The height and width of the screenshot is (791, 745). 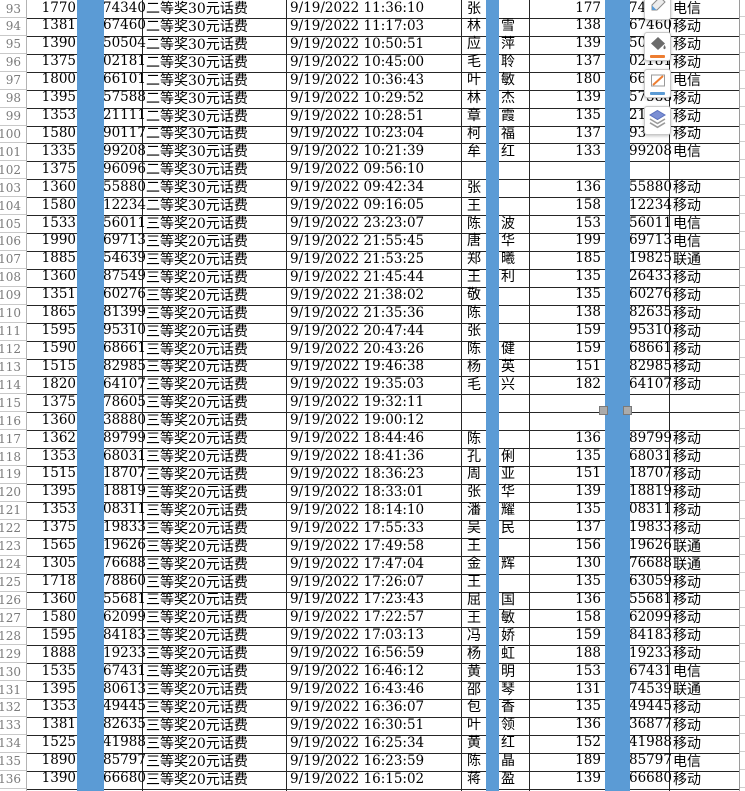 What do you see at coordinates (657, 83) in the screenshot?
I see `outline-color-button` at bounding box center [657, 83].